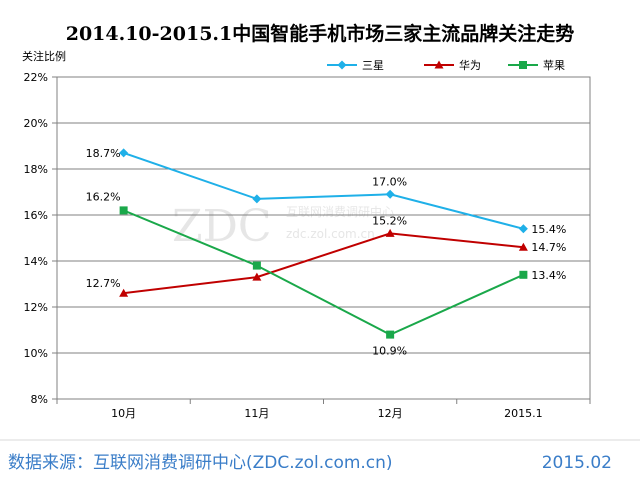  Describe the element at coordinates (548, 229) in the screenshot. I see `data-label: 15.4%` at that location.